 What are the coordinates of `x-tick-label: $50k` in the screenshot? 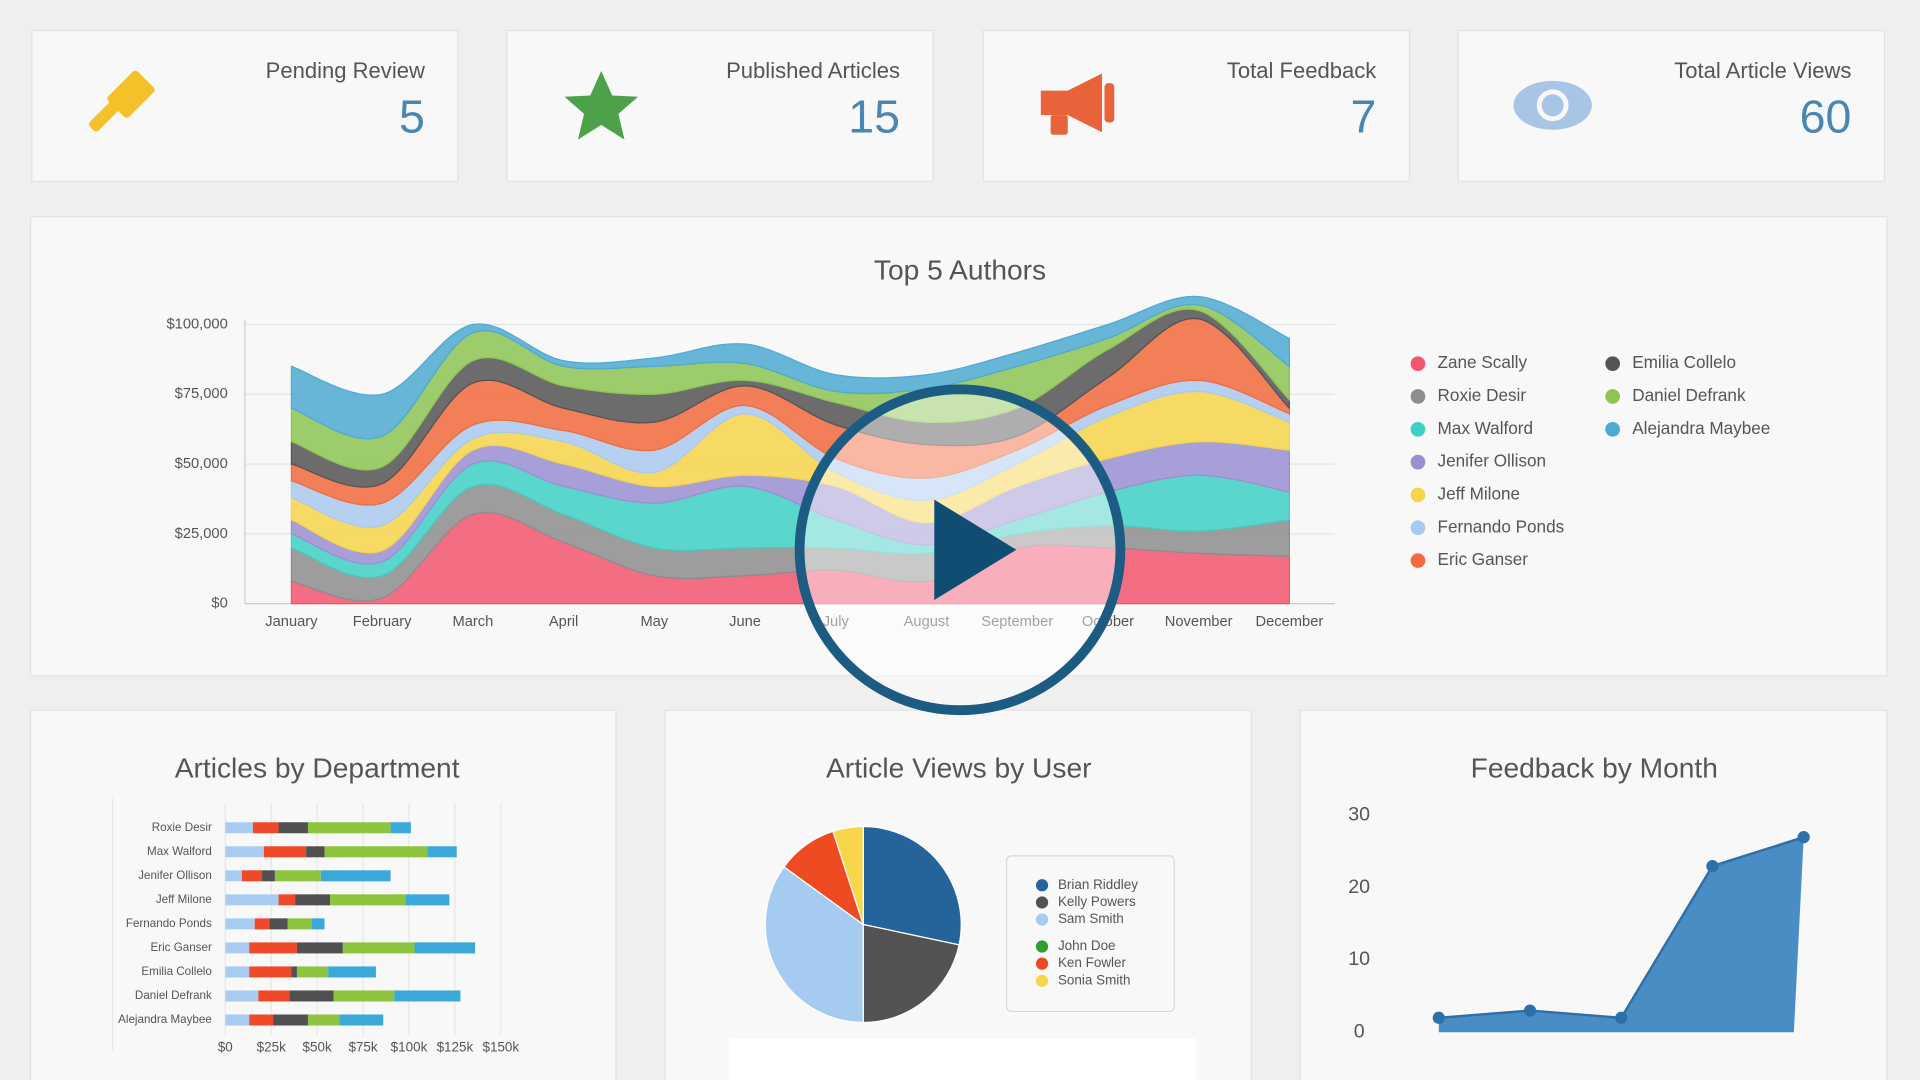 It's located at (317, 1047).